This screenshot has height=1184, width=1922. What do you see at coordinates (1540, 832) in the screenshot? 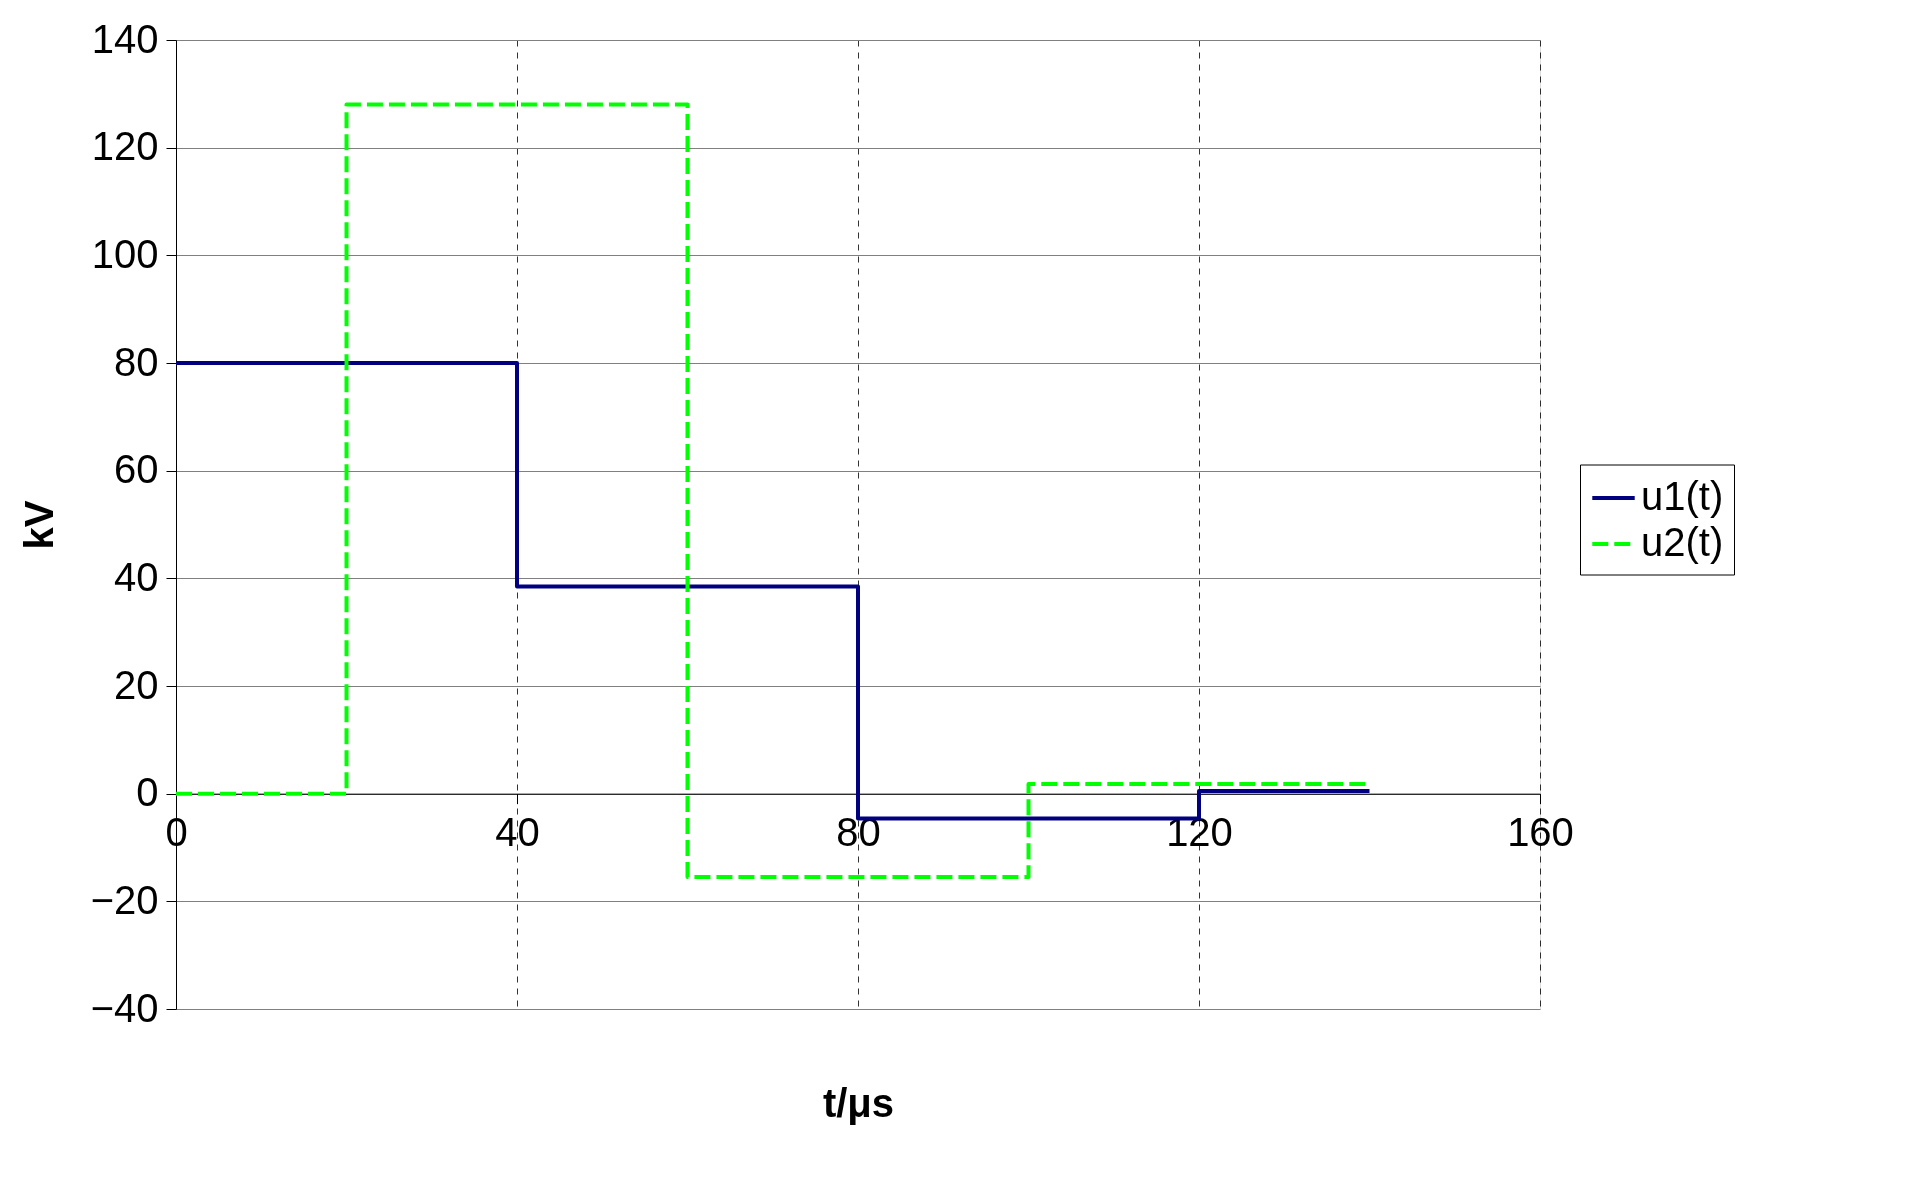
I see `x-tick-label: 160` at bounding box center [1540, 832].